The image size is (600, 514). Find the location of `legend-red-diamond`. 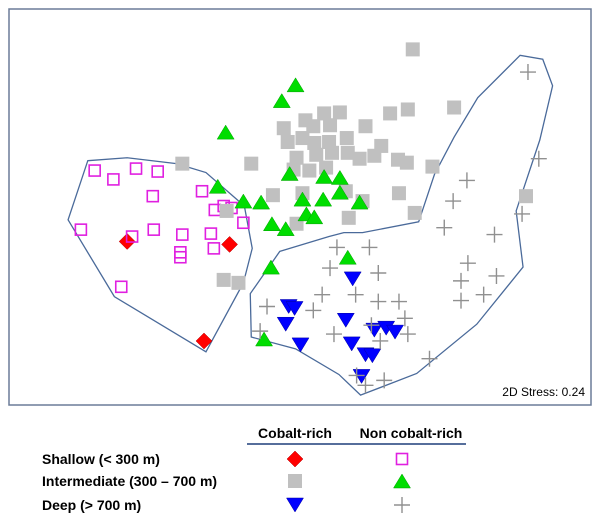

legend-red-diamond is located at coordinates (295, 459).